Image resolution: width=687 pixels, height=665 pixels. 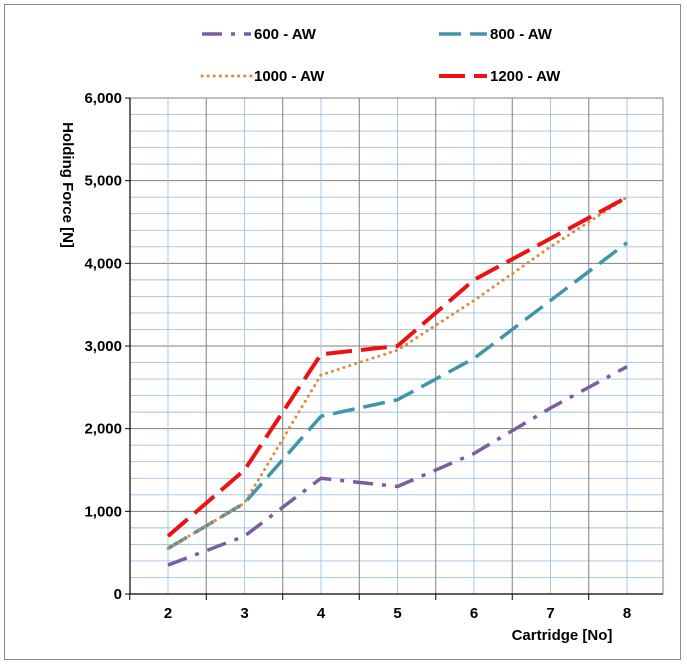 I want to click on y-tick-label: 5,000, so click(x=103, y=181).